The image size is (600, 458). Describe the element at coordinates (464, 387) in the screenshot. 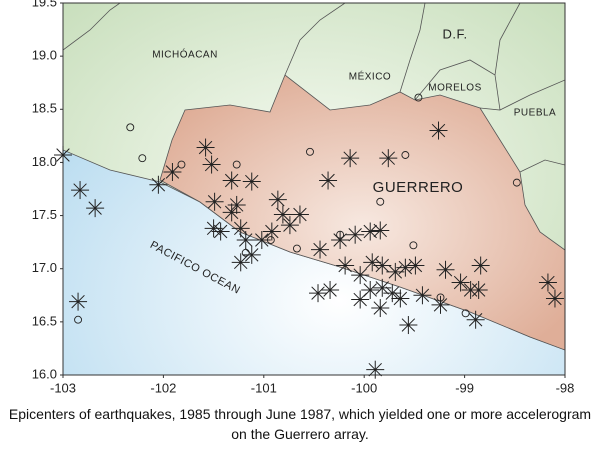

I see `x-tick-label: -99` at that location.